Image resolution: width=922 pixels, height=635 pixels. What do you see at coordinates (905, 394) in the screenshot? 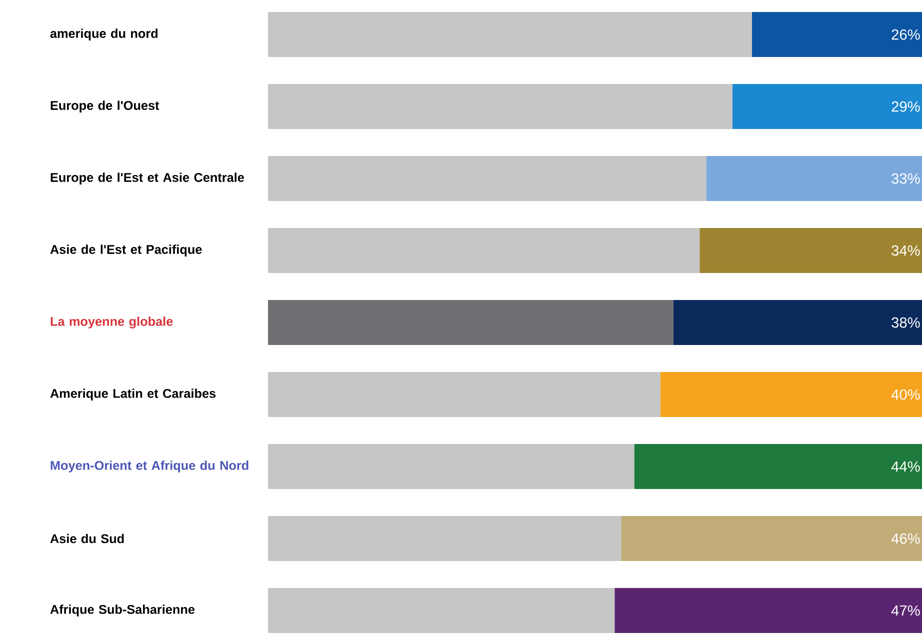
I see `data-label: 40%` at bounding box center [905, 394].